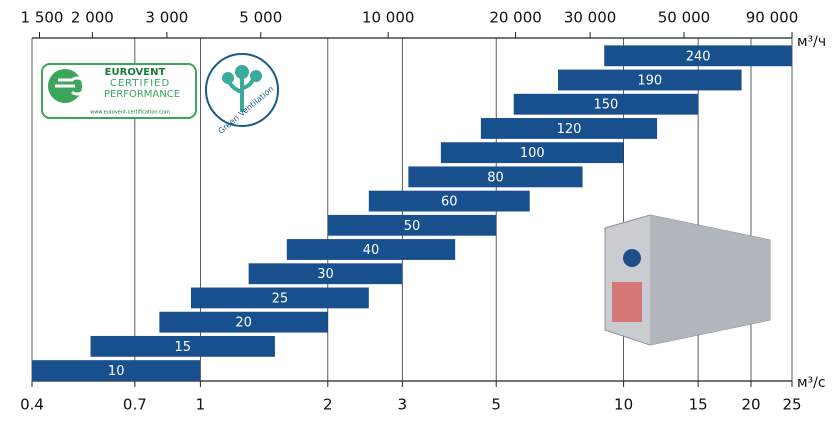 The image size is (838, 421). I want to click on x-tick-label: 25, so click(791, 405).